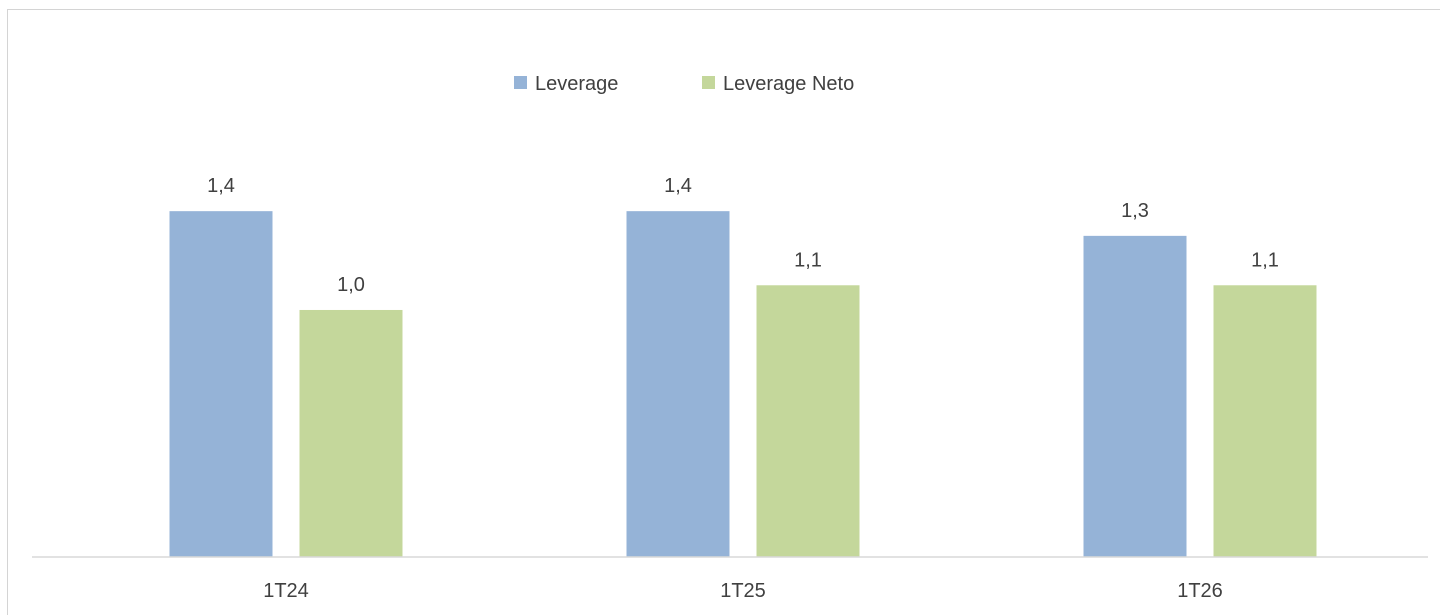 This screenshot has height=615, width=1440. Describe the element at coordinates (743, 235) in the screenshot. I see `data-labels: 1,4 1,0 1,4 1,1 1,3 1,1` at that location.